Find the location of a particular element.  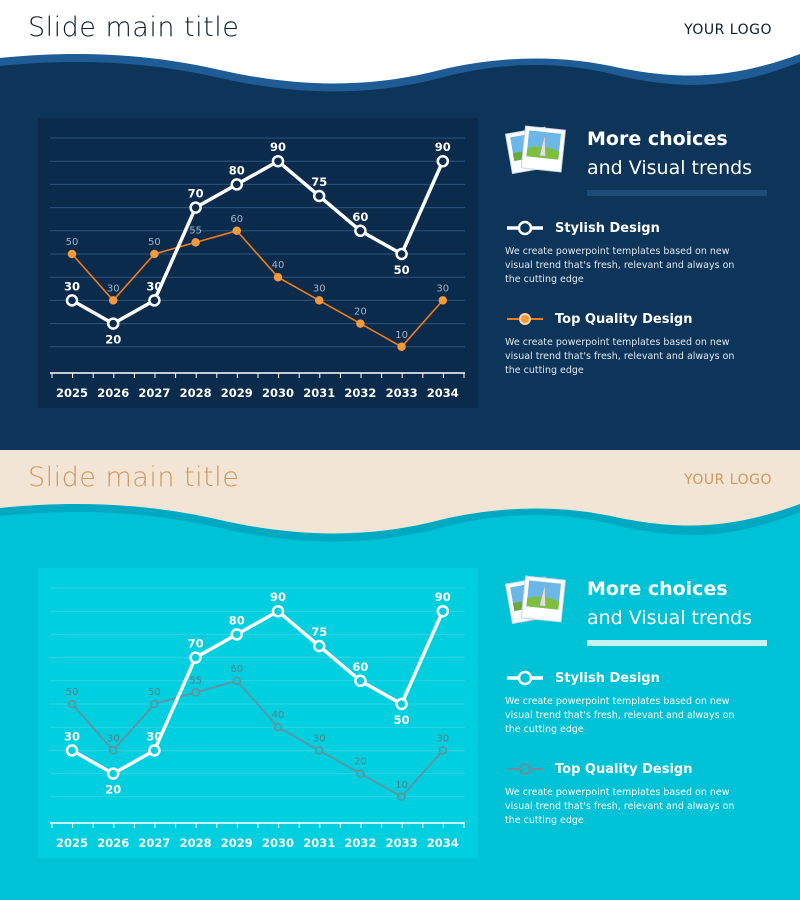

slide-title: Slide main title is located at coordinates (134, 477).